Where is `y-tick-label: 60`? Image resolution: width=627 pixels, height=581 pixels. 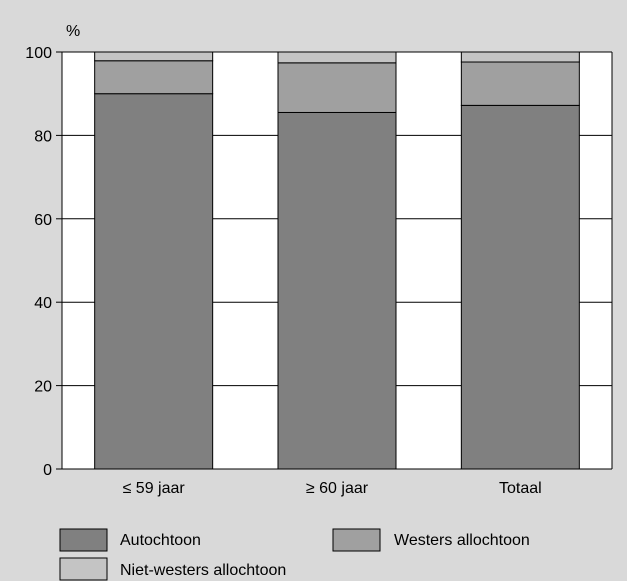
y-tick-label: 60 is located at coordinates (43, 220).